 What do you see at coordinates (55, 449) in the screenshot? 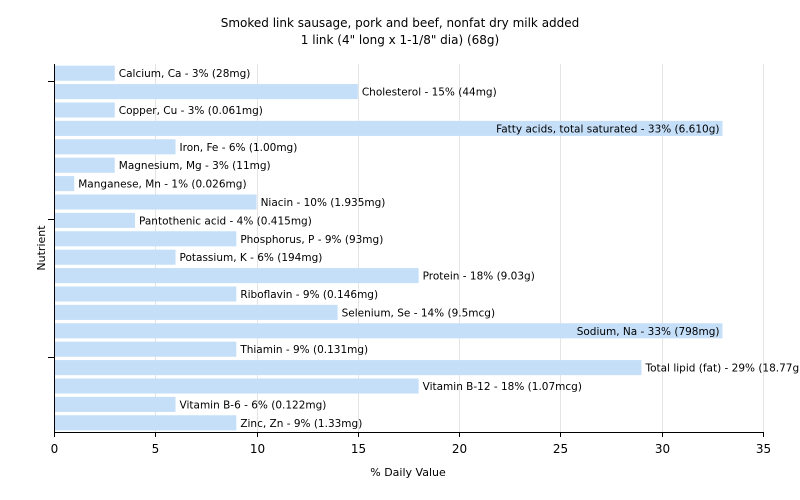
I see `x-tick-label: 0` at bounding box center [55, 449].